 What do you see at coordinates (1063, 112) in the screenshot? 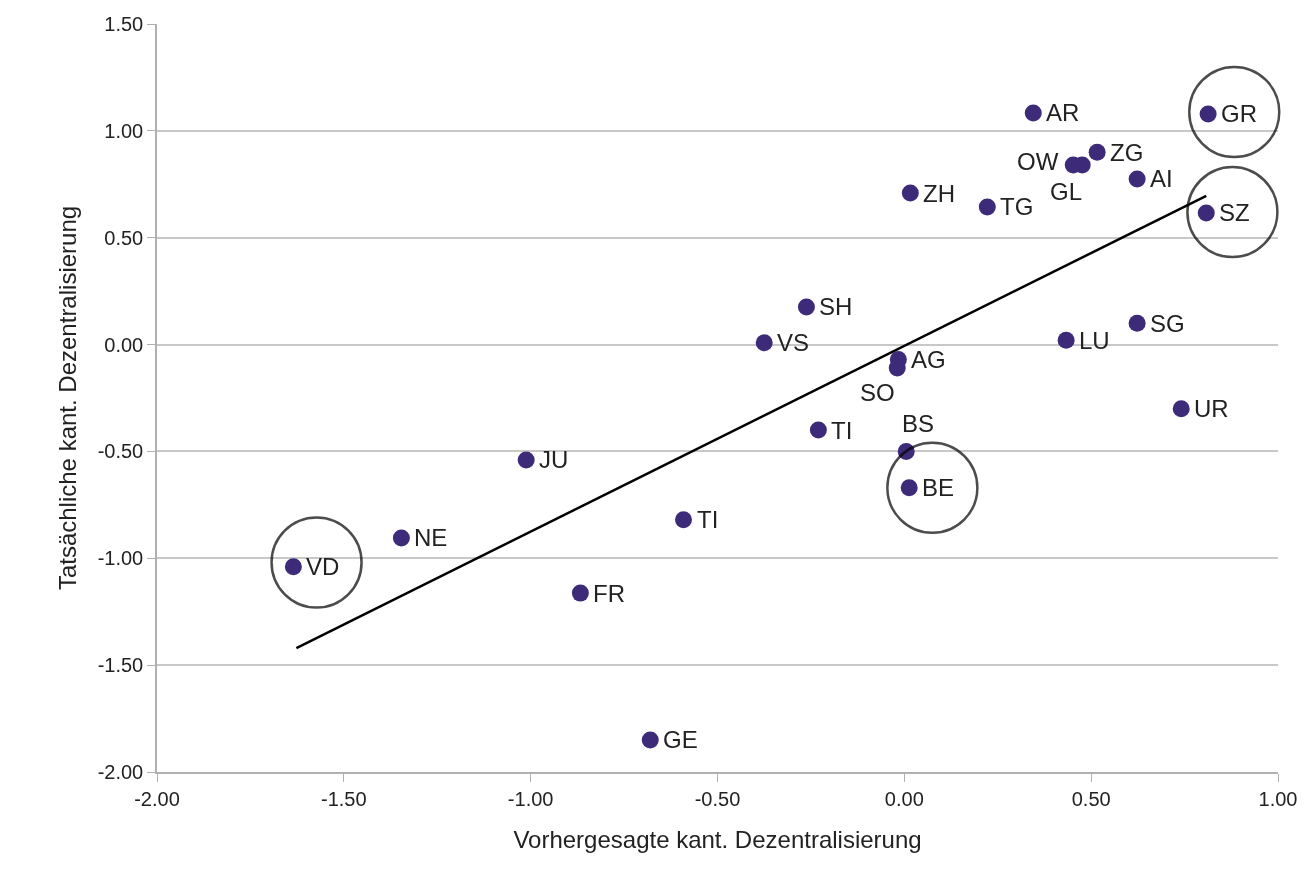
I see `annotation: AR` at bounding box center [1063, 112].